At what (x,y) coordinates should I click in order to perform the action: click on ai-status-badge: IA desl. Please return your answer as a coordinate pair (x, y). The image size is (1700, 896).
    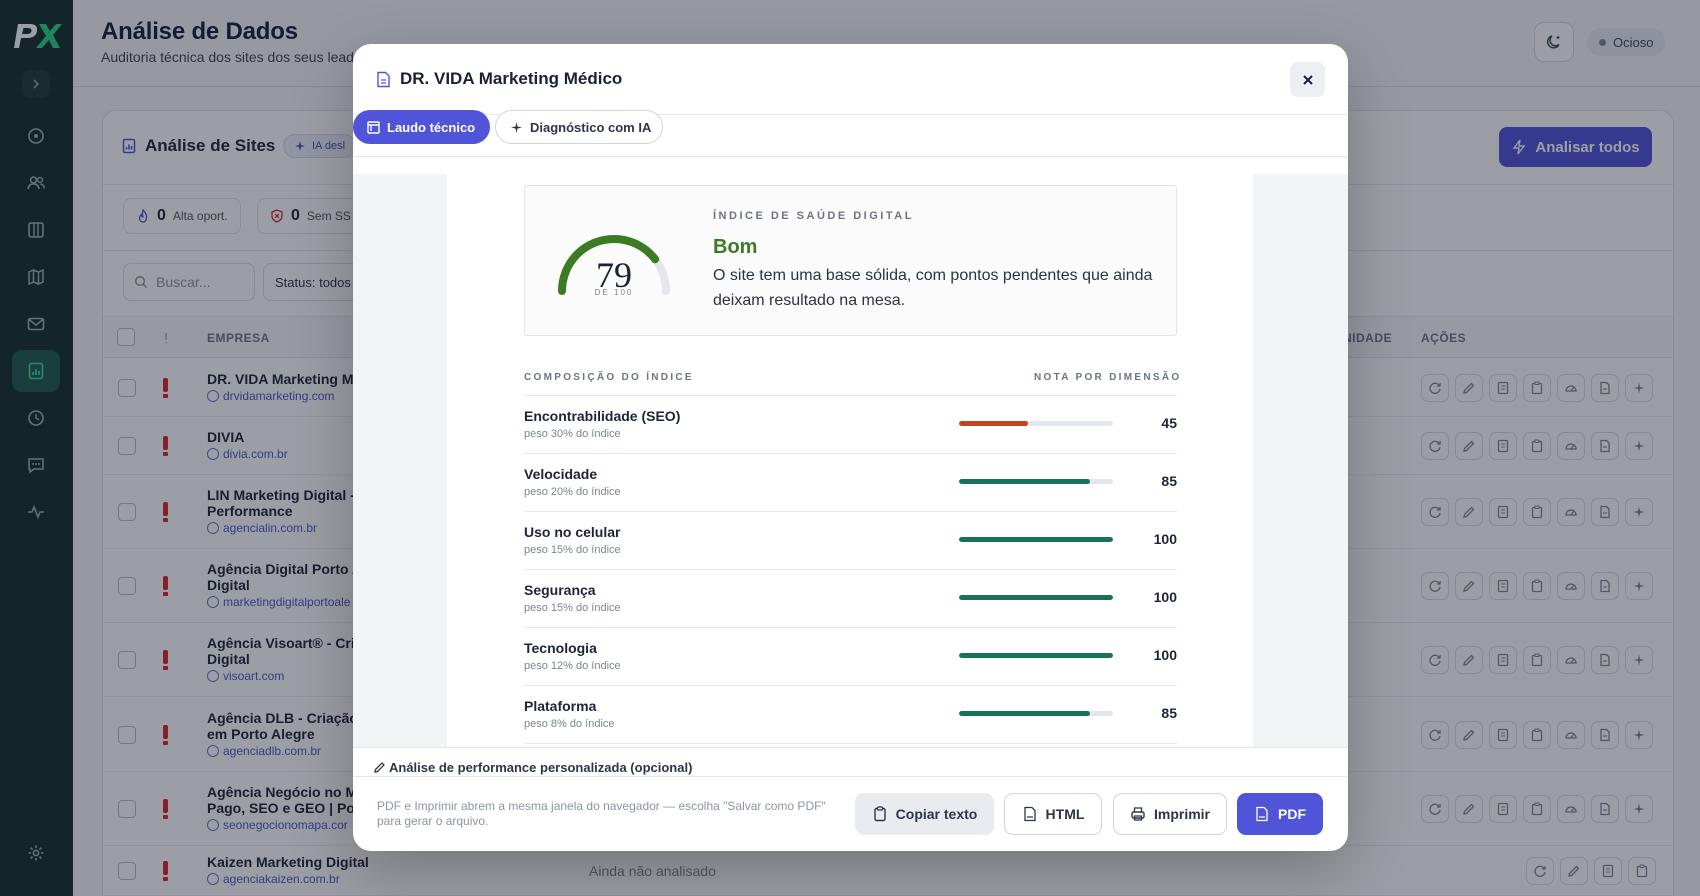
    Looking at the image, I should click on (320, 146).